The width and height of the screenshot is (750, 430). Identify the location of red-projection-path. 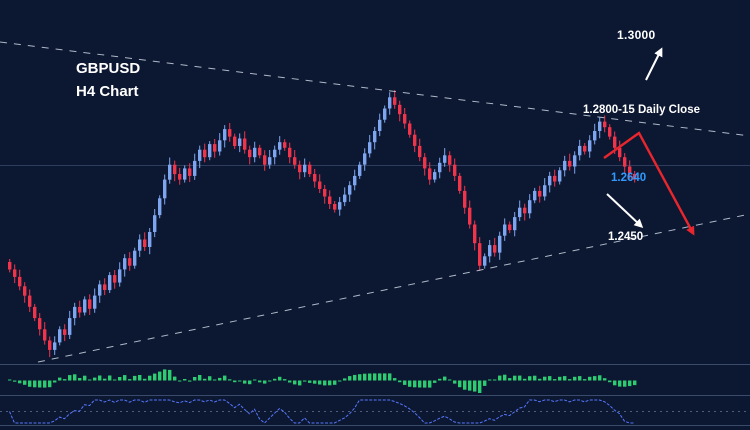
(649, 183).